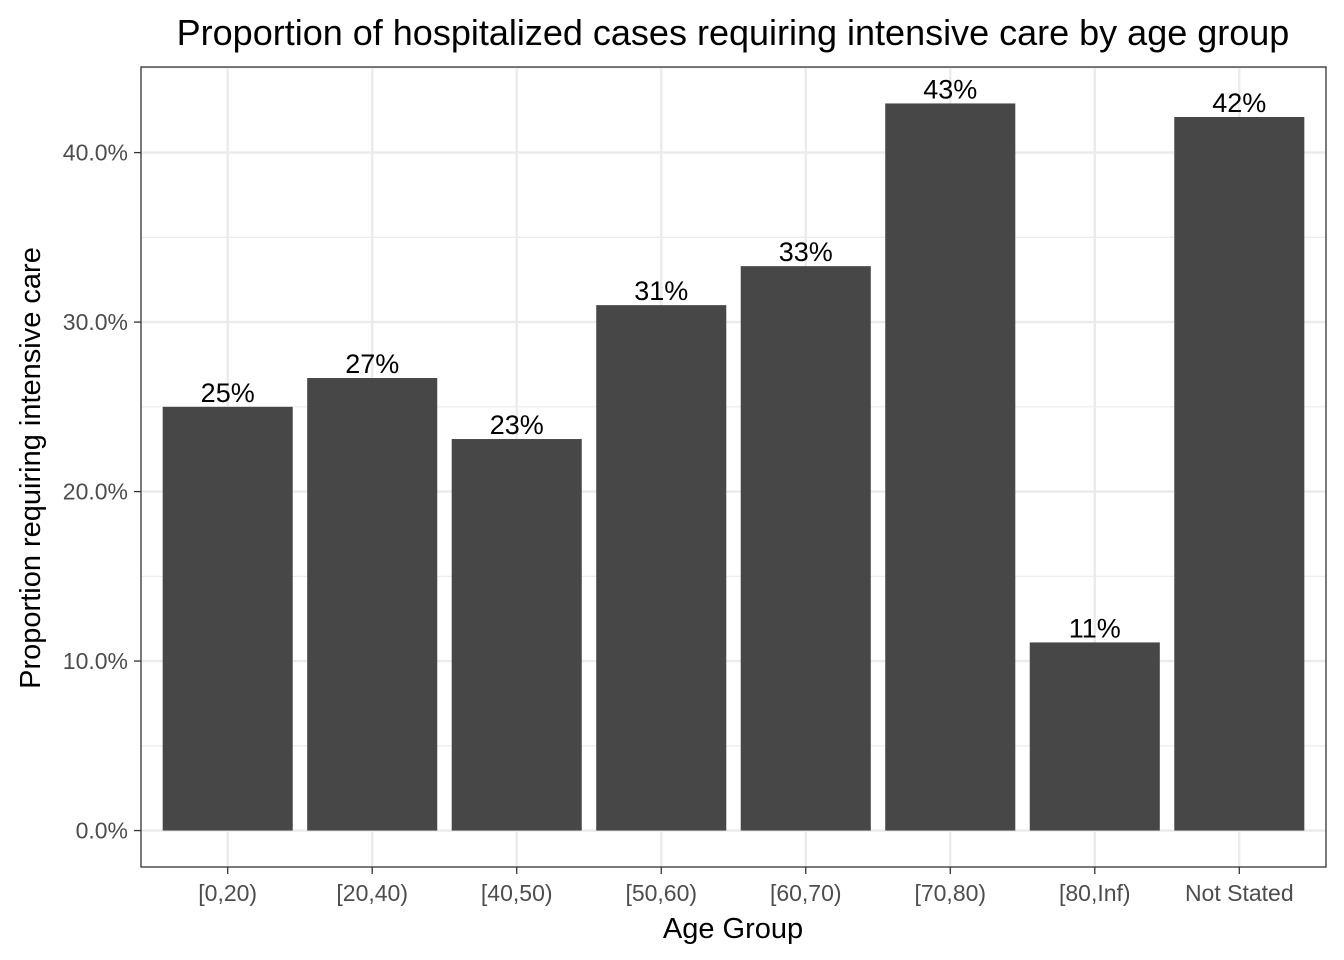  I want to click on y-tick-label: 40.0%, so click(95, 153).